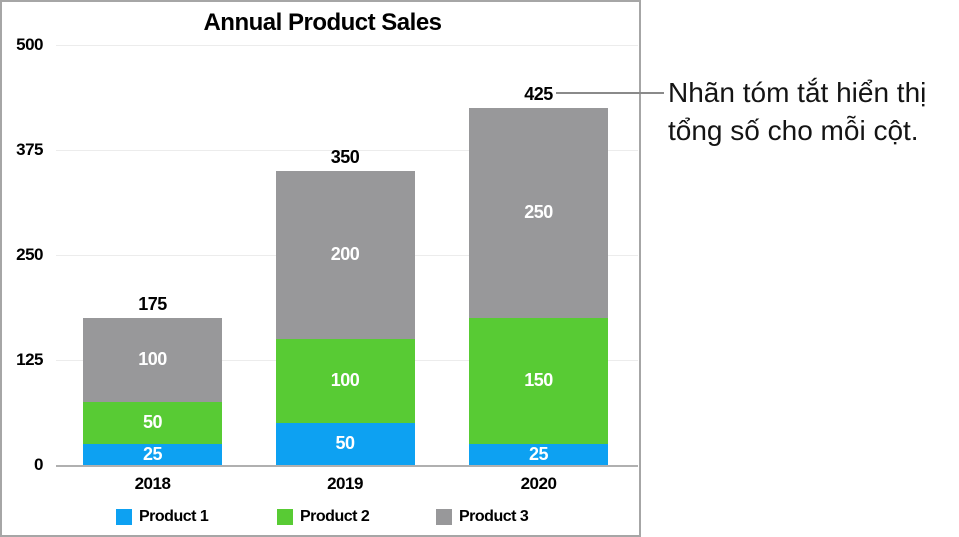 The height and width of the screenshot is (537, 959). I want to click on bar-segment-product-2-2020, so click(538, 381).